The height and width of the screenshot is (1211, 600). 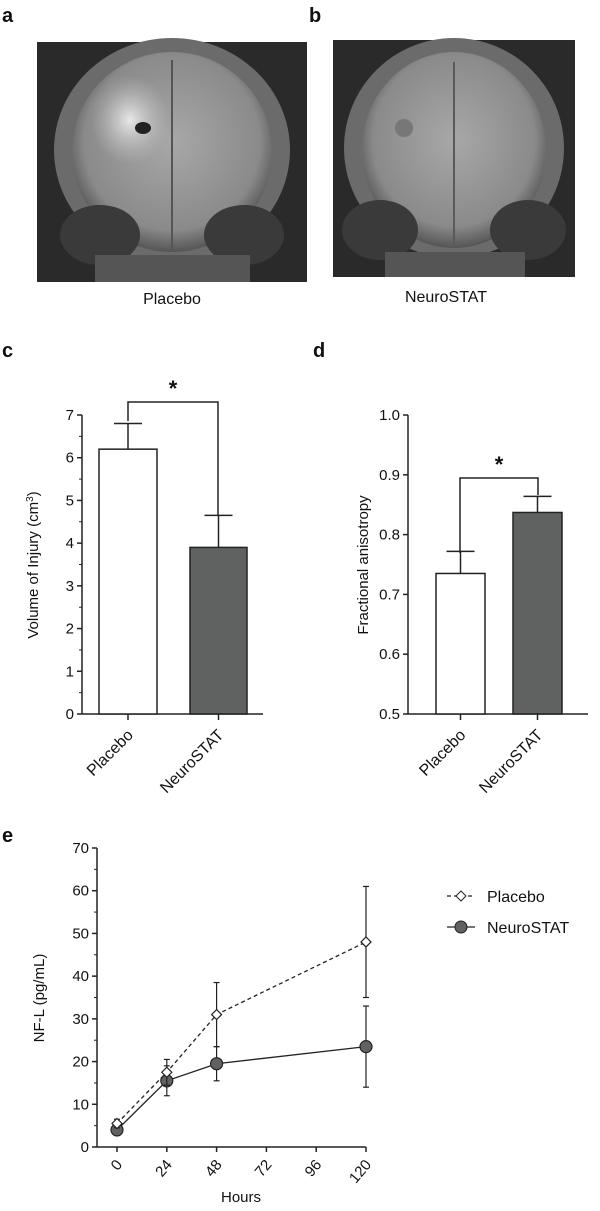 I want to click on panel-label-e: e, so click(x=7, y=836).